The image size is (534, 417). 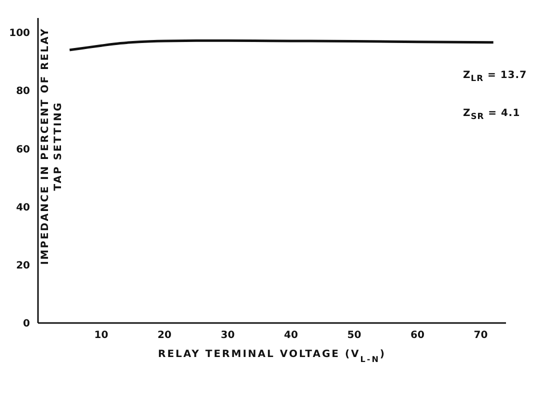 What do you see at coordinates (26, 324) in the screenshot?
I see `y-tick-label: 0` at bounding box center [26, 324].